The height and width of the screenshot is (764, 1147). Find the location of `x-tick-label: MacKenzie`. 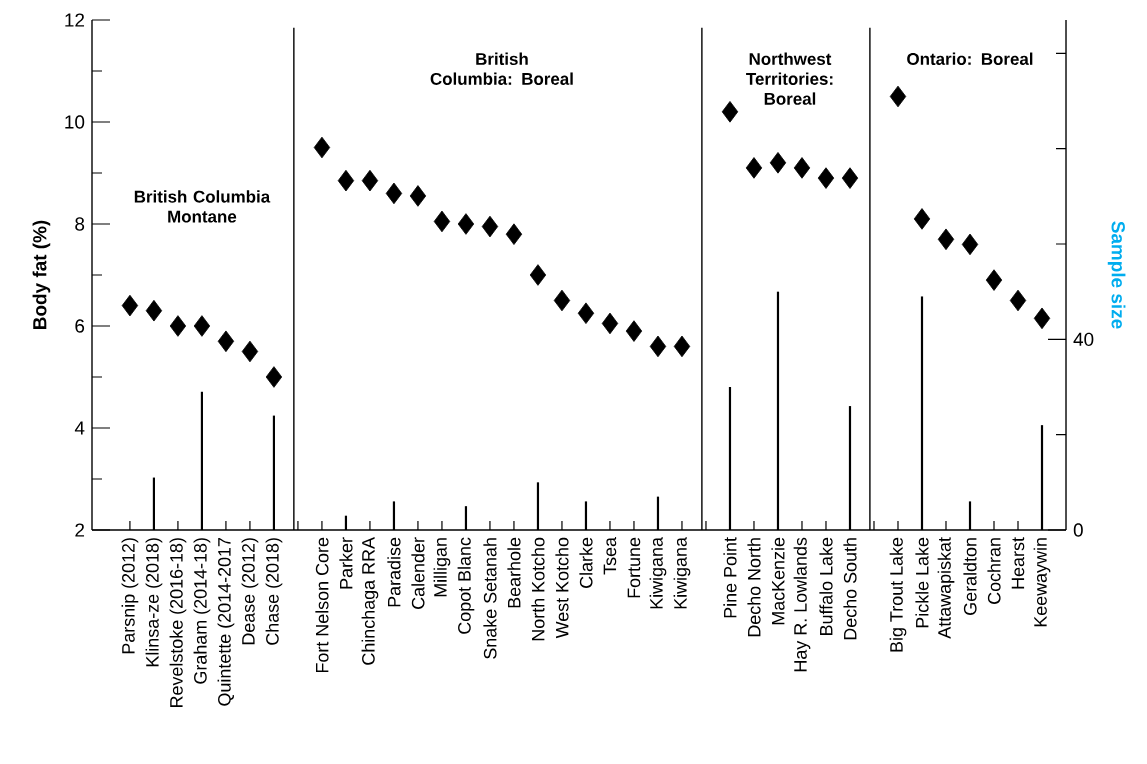

x-tick-label: MacKenzie is located at coordinates (778, 581).